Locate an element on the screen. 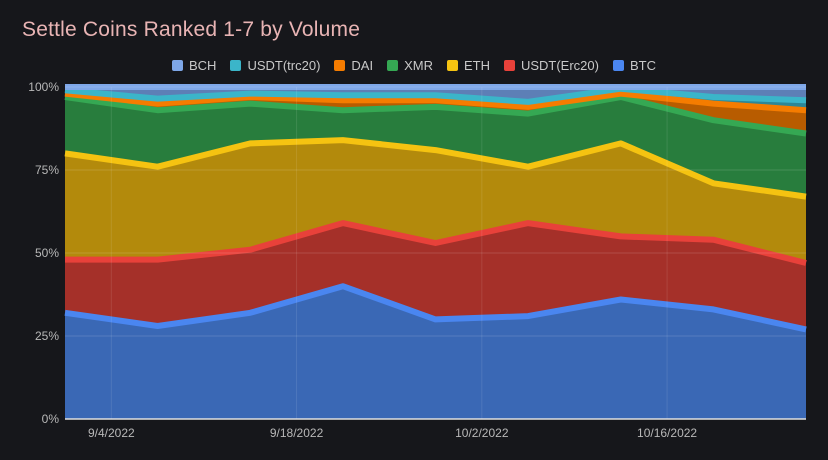 This screenshot has width=828, height=460. legend-item-eth: ETH is located at coordinates (468, 65).